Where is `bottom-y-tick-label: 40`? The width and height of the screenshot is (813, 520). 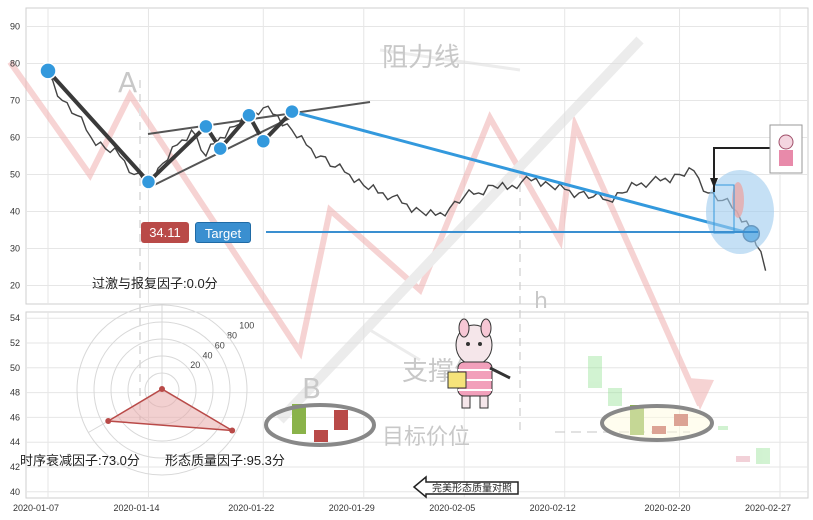
bottom-y-tick-label: 40 is located at coordinates (15, 492).